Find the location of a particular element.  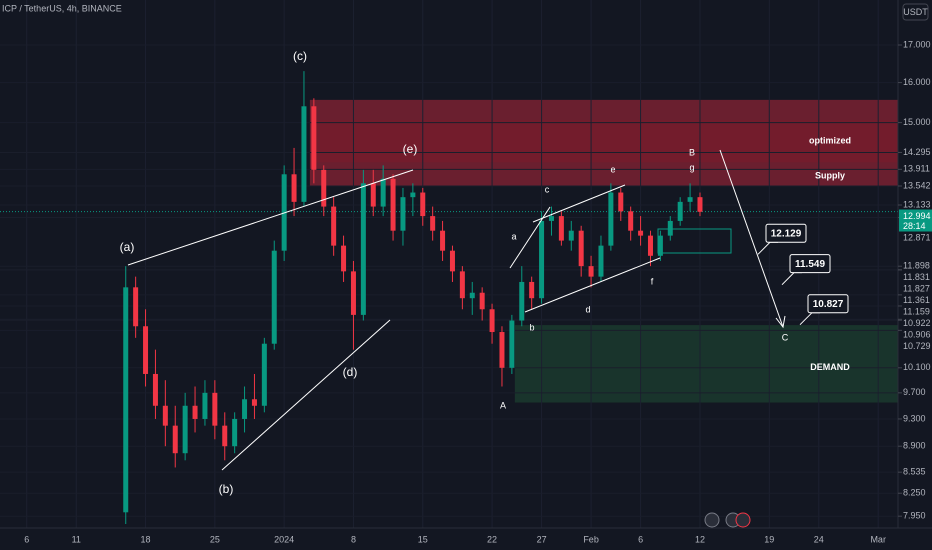

wave-label: (a) is located at coordinates (127, 247).